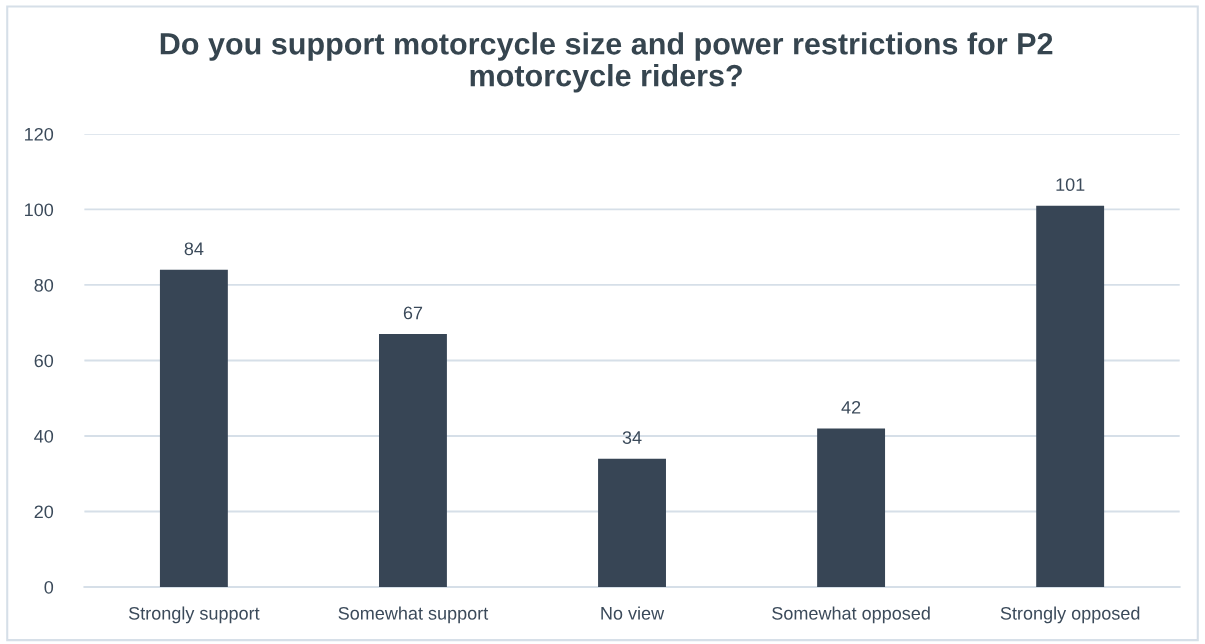 The height and width of the screenshot is (644, 1205). What do you see at coordinates (39, 210) in the screenshot?
I see `y-tick-label: 100` at bounding box center [39, 210].